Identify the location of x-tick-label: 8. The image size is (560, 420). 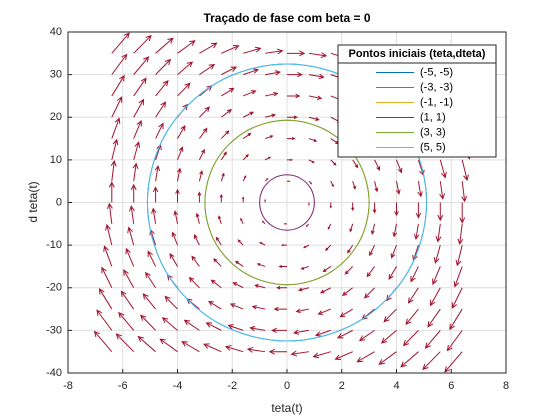
(506, 386).